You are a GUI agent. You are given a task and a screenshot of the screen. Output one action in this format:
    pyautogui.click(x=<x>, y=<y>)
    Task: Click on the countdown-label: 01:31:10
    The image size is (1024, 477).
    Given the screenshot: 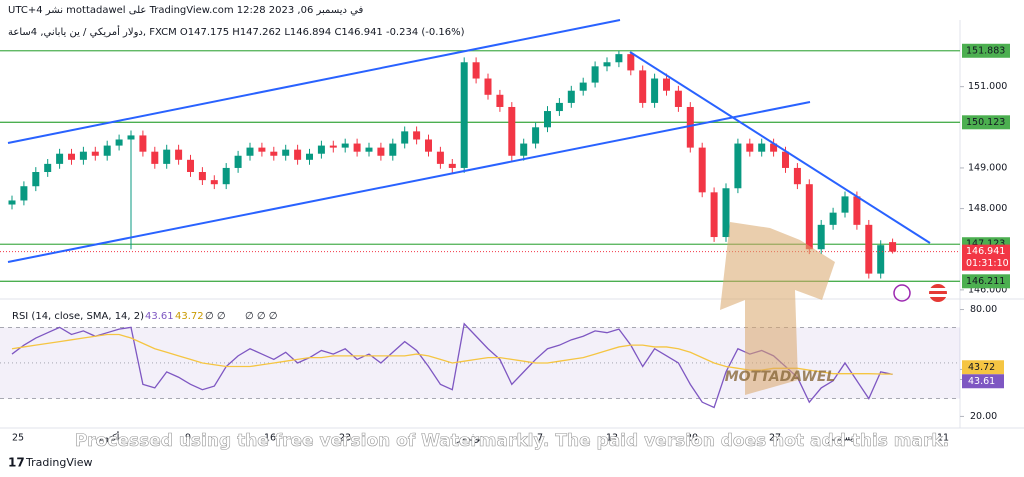 What is the action you would take?
    pyautogui.click(x=987, y=263)
    